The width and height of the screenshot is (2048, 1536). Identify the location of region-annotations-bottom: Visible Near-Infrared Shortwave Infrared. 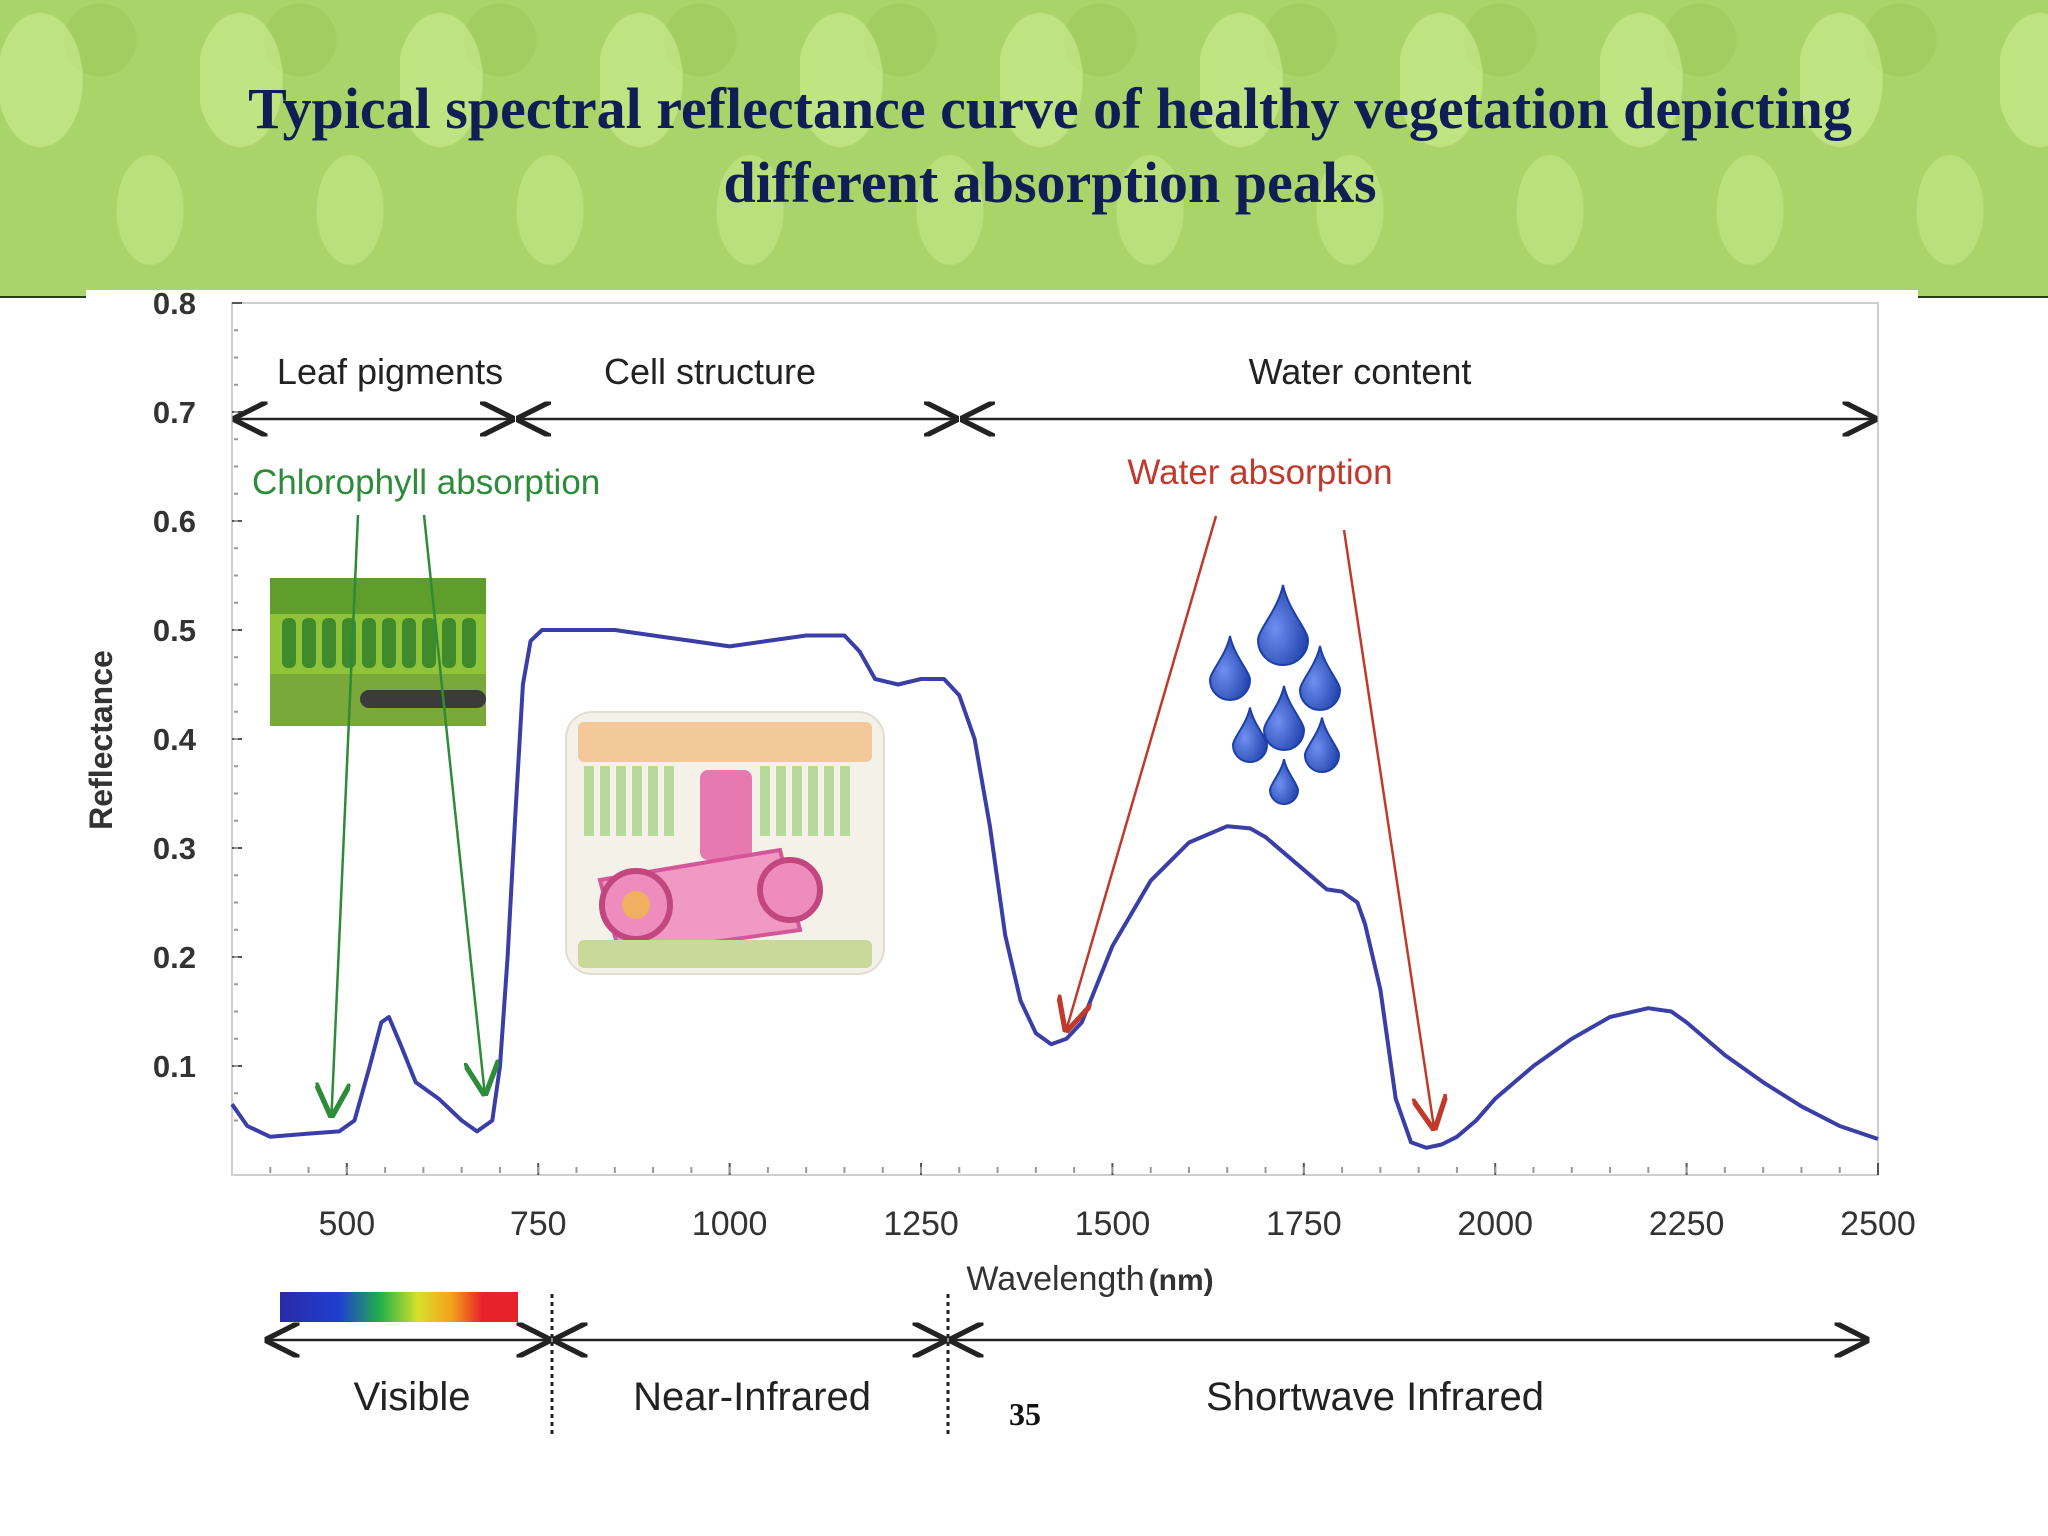
(1067, 1364).